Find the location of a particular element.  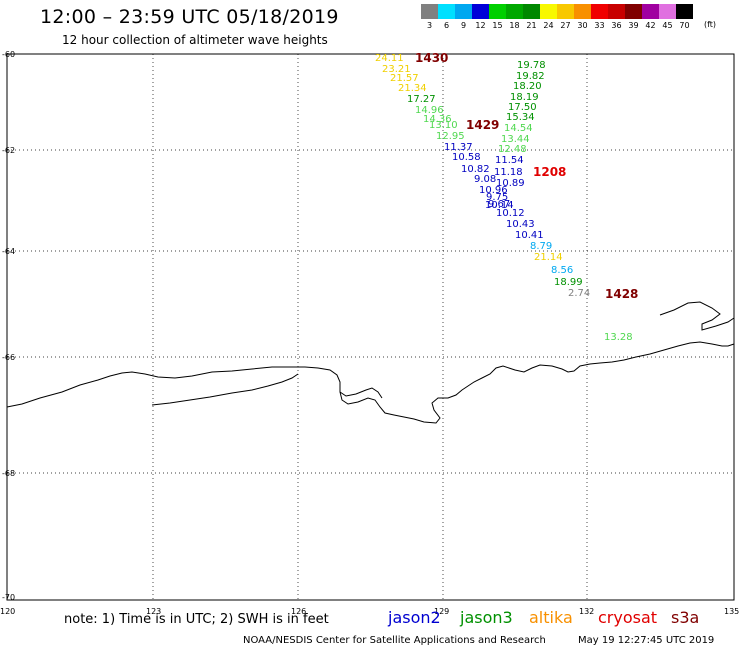

legend-swatch: 70 is located at coordinates (684, 17).